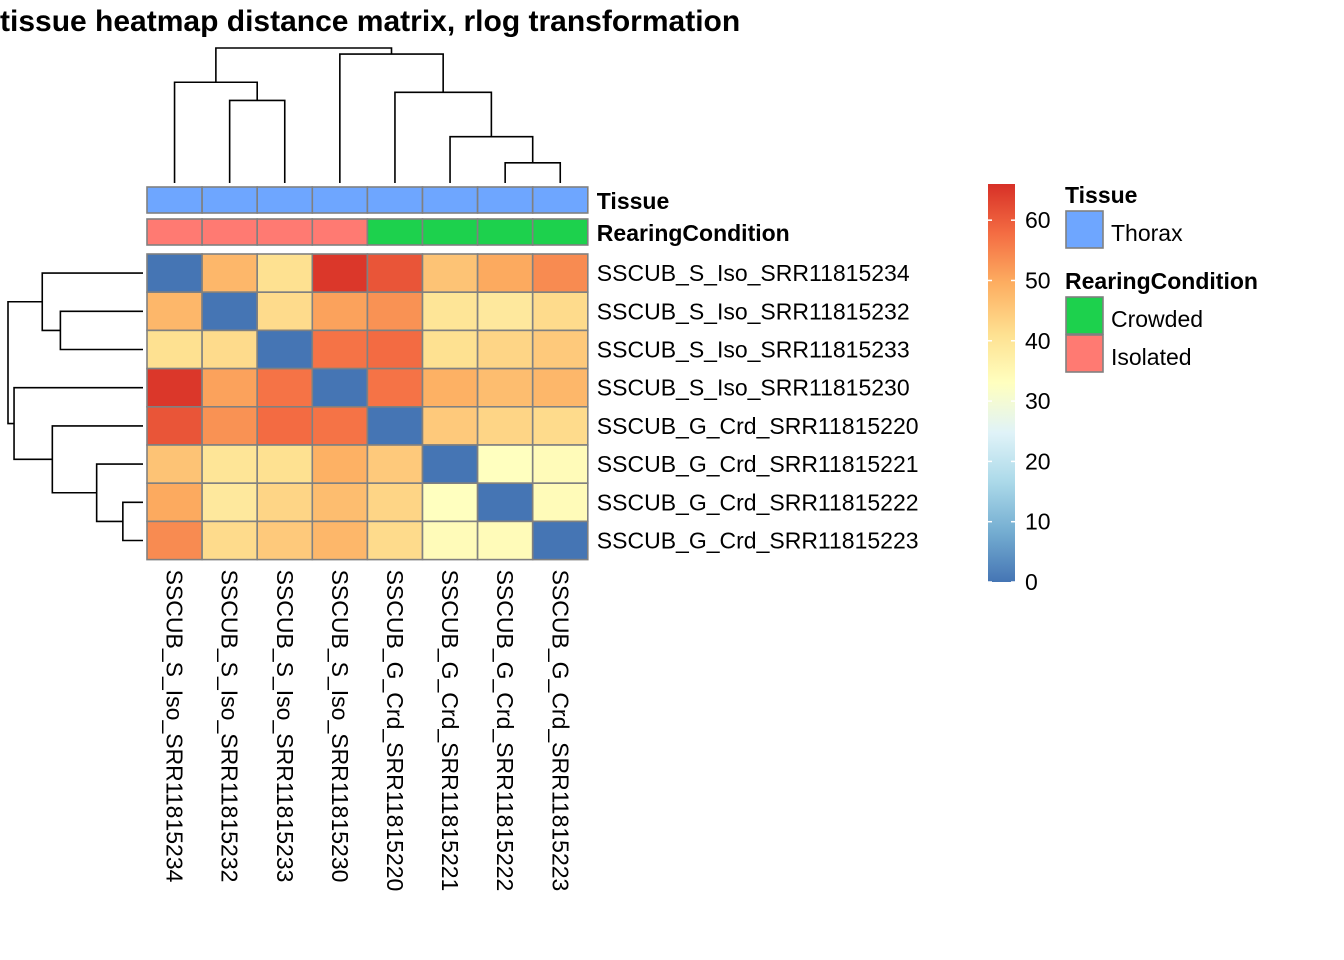 This screenshot has width=1344, height=960. I want to click on row-label: SSCUB_G_Crd_SRR11815221, so click(758, 464).